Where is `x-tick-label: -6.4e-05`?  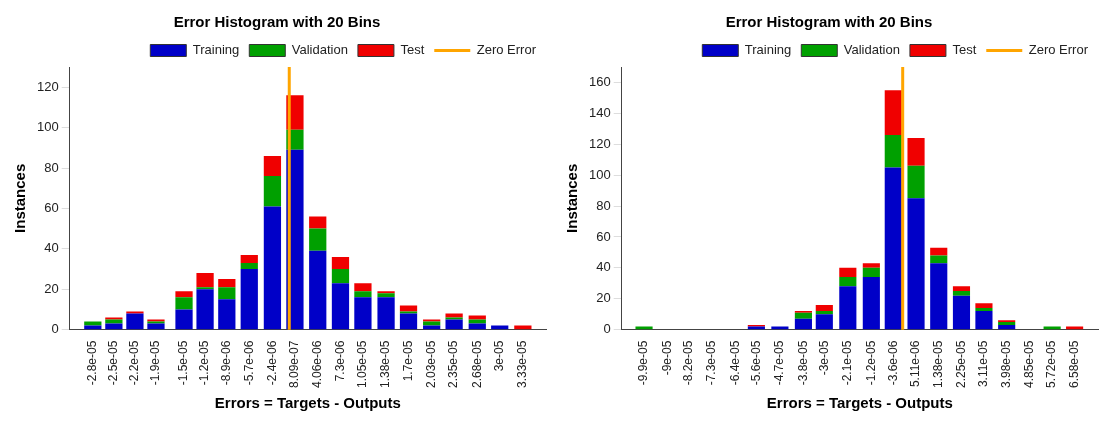 x-tick-label: -6.4e-05 is located at coordinates (734, 363).